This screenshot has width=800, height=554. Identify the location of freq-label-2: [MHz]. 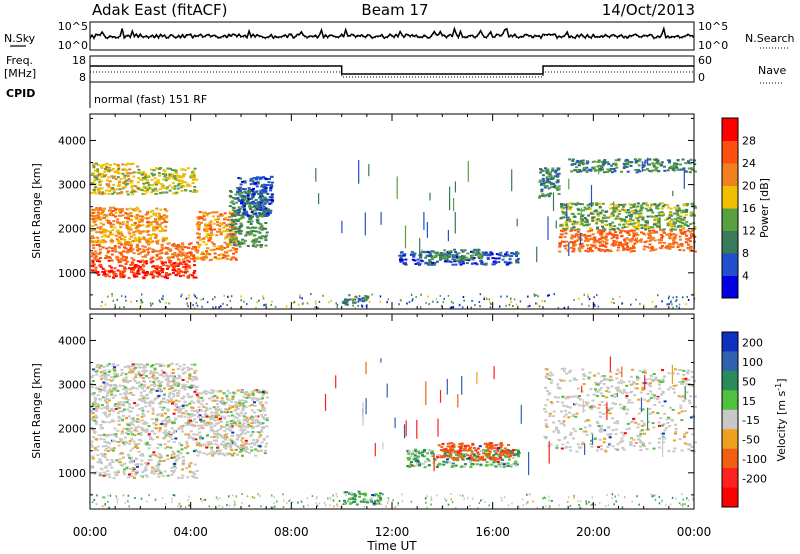
(20, 73).